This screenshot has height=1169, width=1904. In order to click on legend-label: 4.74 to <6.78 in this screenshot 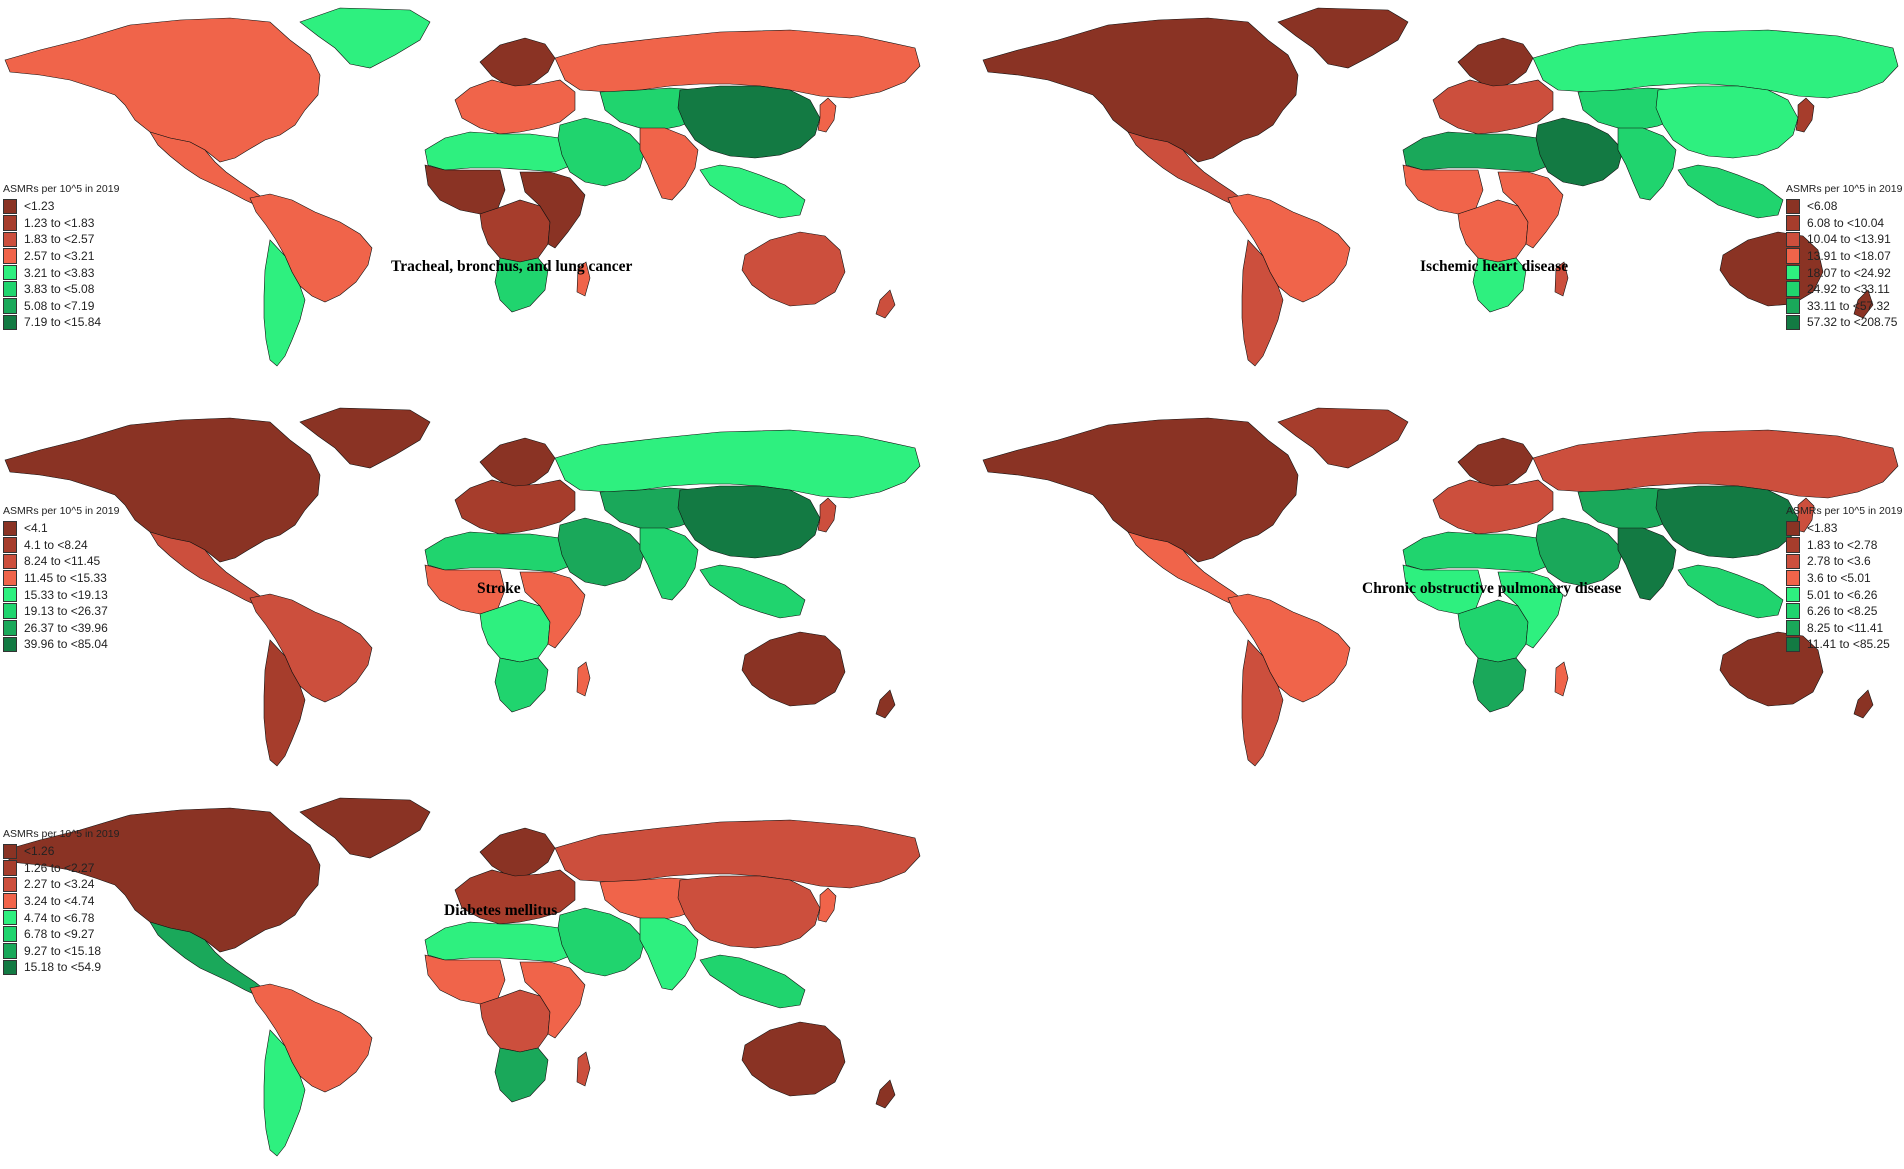, I will do `click(59, 917)`.